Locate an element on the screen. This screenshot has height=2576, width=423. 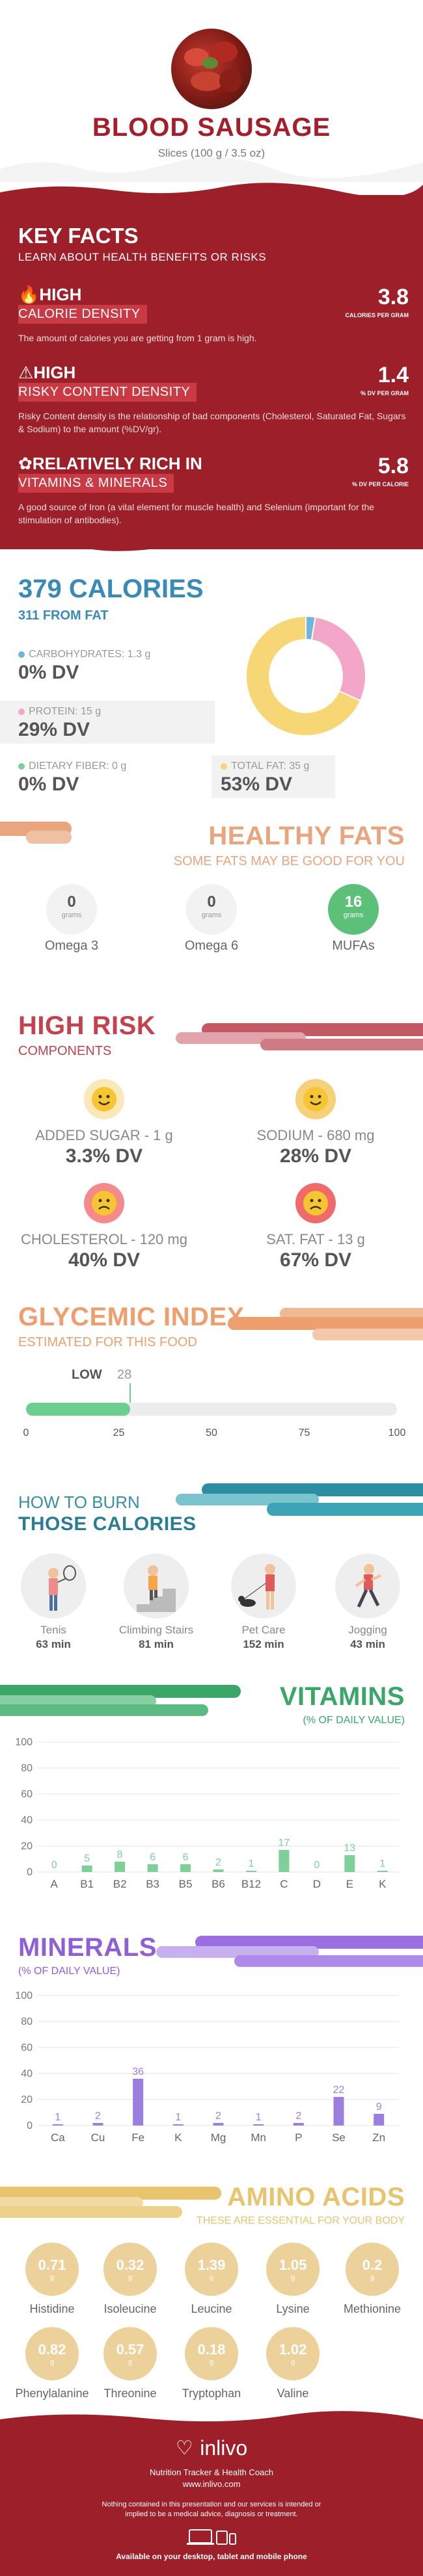
devices-icon is located at coordinates (211, 2538).